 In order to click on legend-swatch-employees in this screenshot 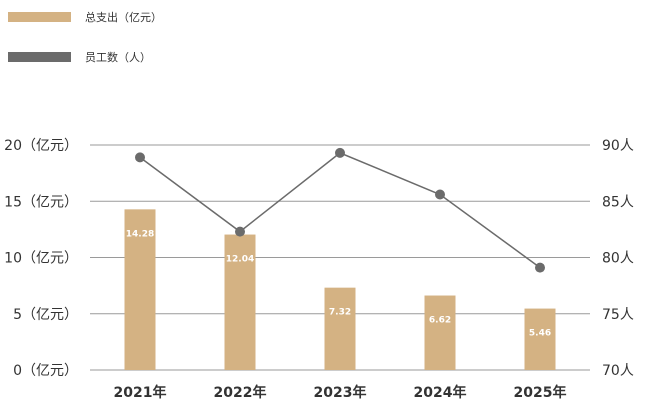, I will do `click(39, 57)`.